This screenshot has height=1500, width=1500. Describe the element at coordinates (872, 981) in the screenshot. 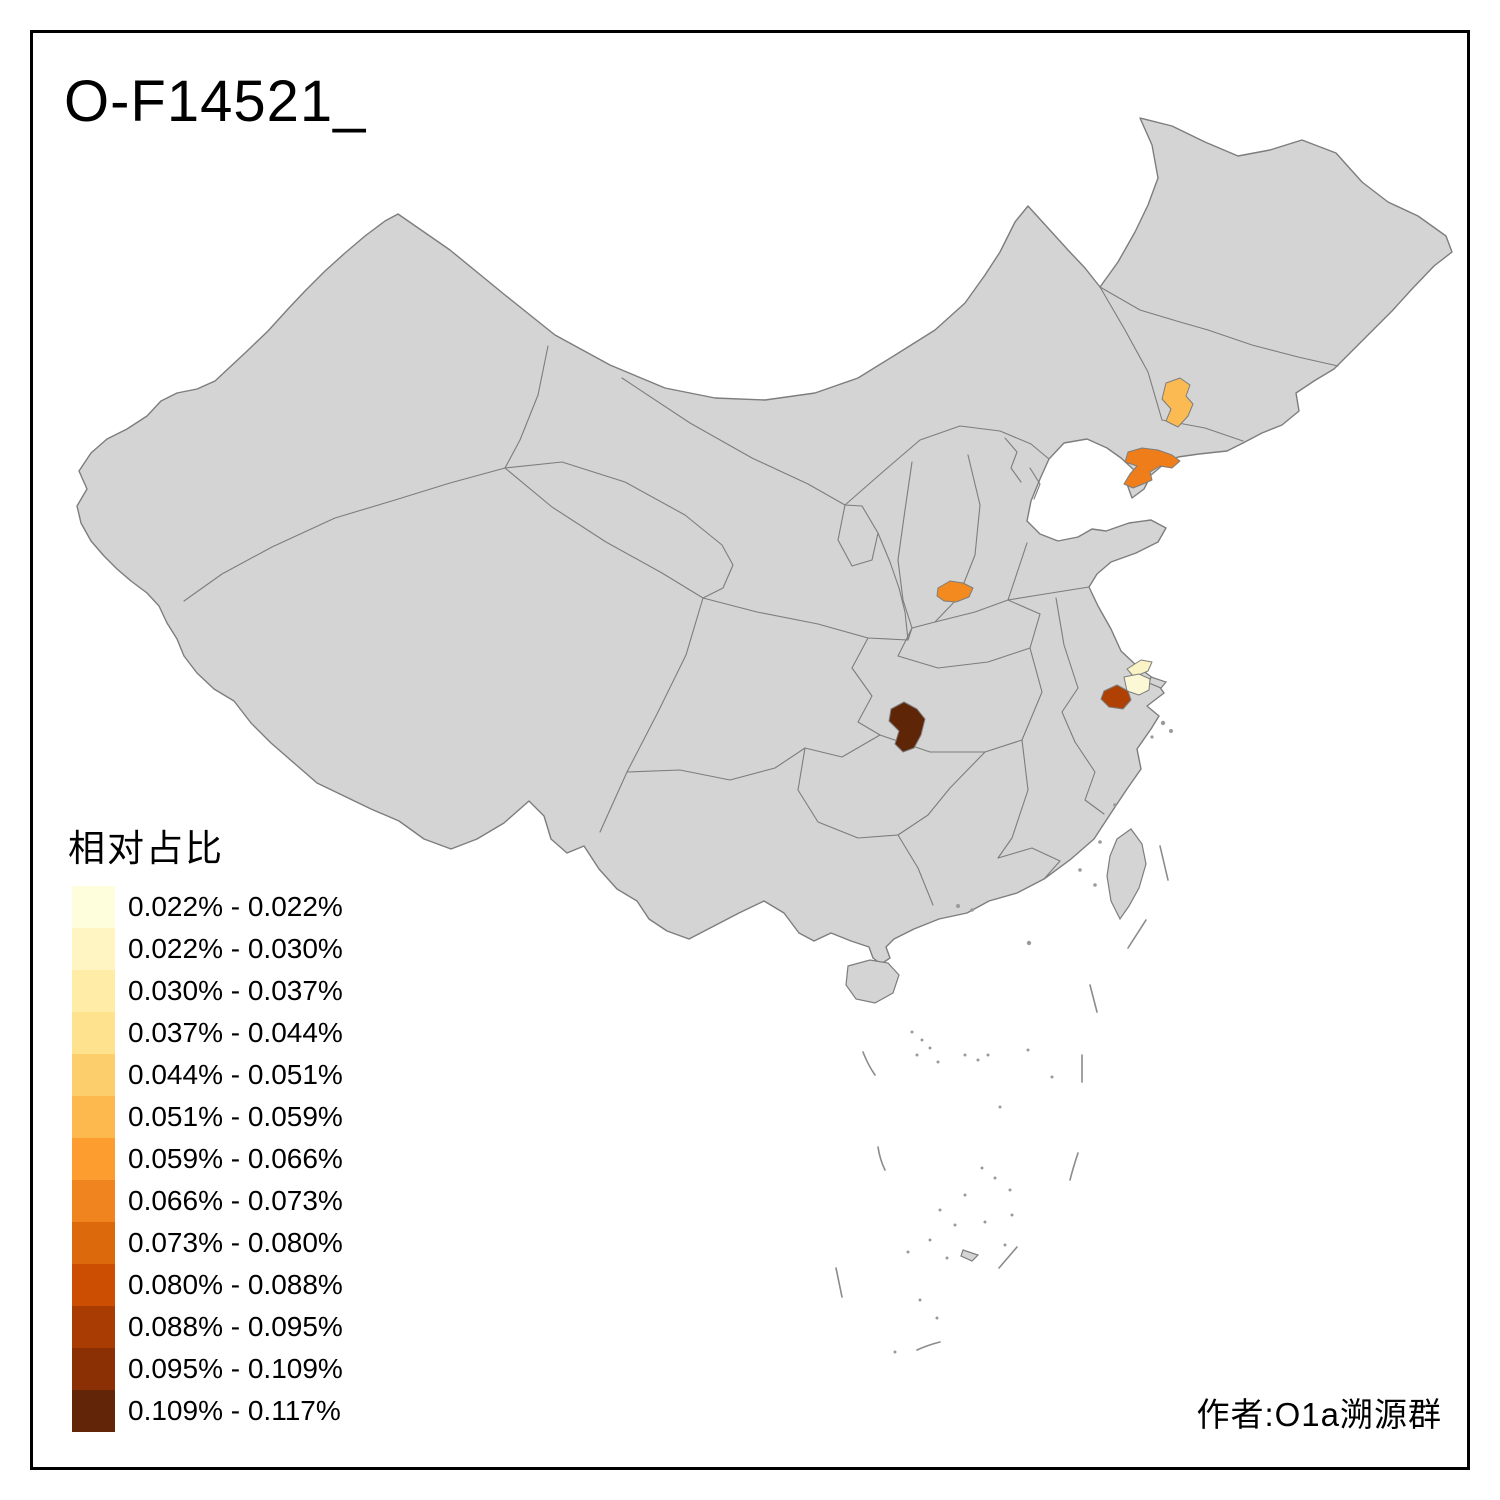

I see `hainan-island` at that location.